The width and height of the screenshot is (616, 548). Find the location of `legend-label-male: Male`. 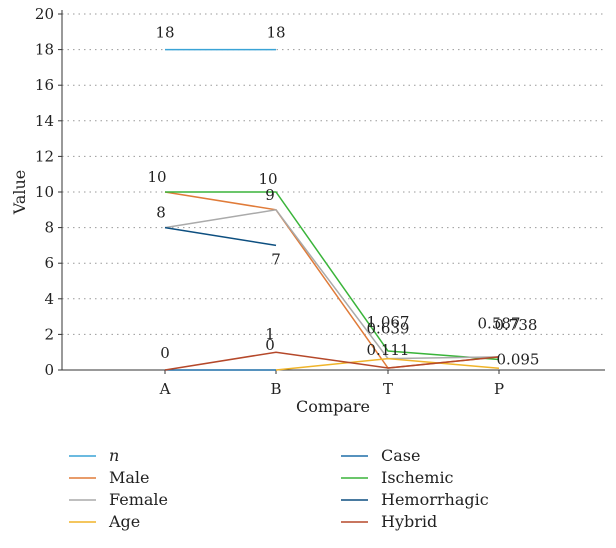

legend-label-male: Male is located at coordinates (129, 477).